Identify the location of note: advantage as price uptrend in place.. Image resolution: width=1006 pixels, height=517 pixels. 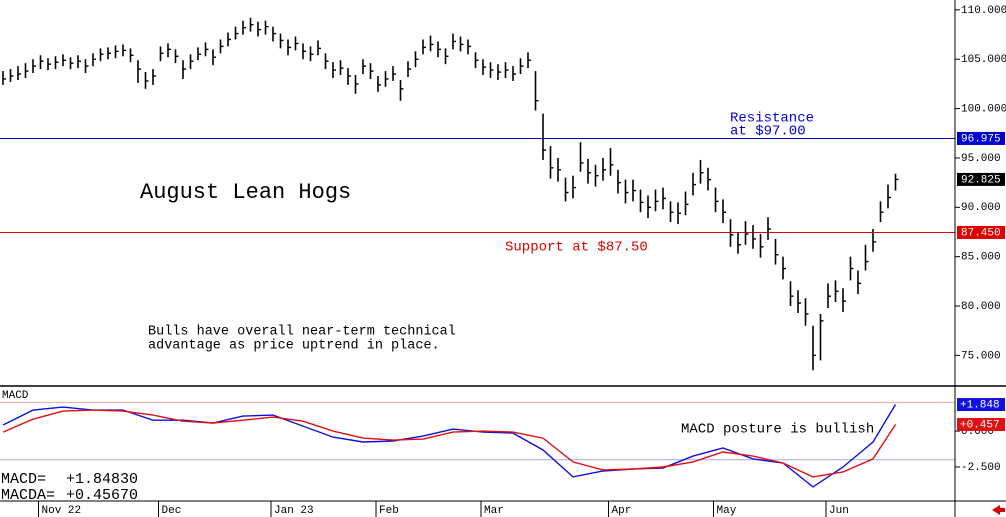
(294, 346).